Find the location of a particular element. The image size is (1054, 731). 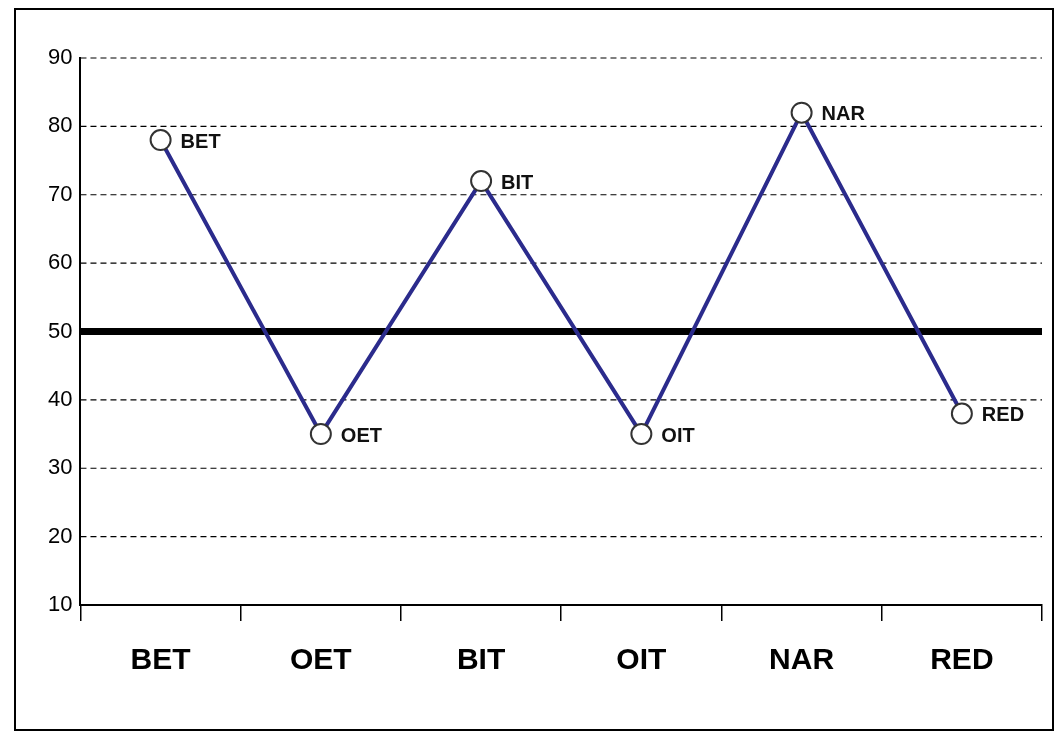

y-tick-label: 80 is located at coordinates (60, 125).